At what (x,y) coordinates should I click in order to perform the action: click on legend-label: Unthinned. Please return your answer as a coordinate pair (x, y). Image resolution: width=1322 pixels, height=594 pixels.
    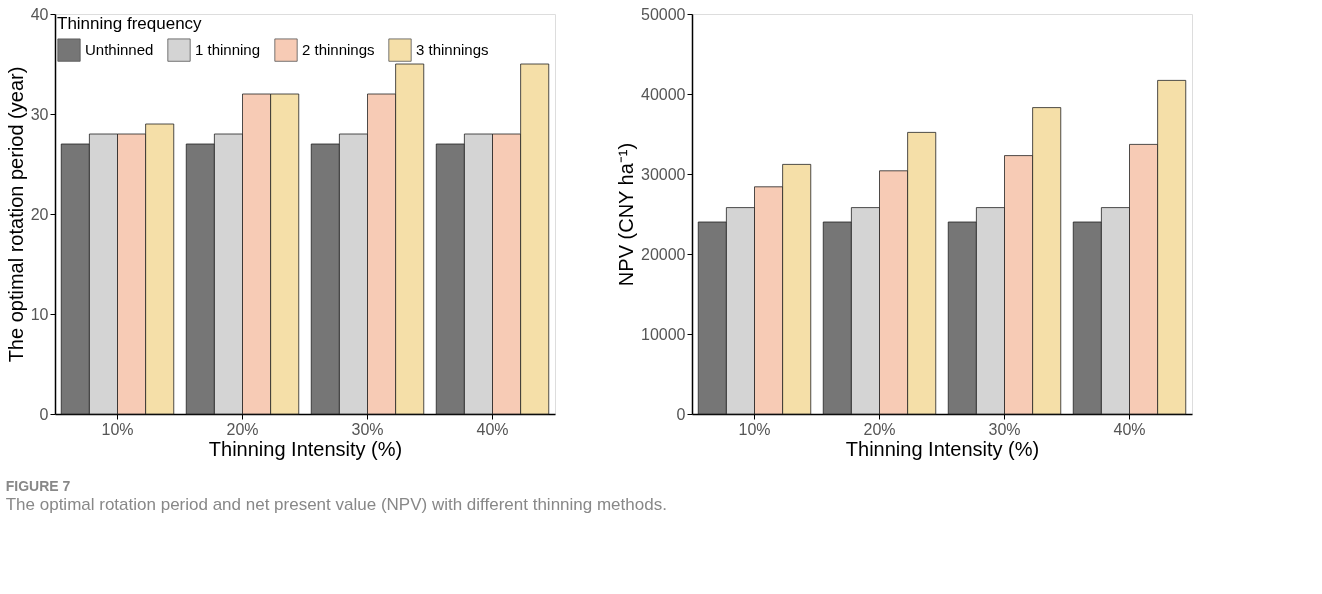
    Looking at the image, I should click on (119, 50).